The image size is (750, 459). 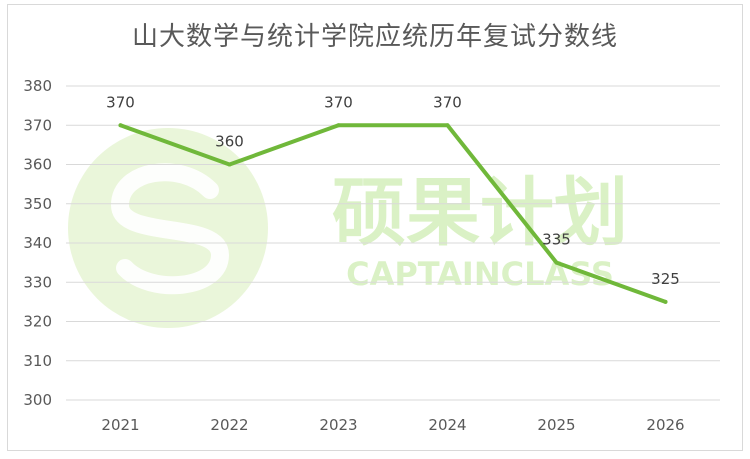 What do you see at coordinates (480, 213) in the screenshot?
I see `watermark-cn-text: 硕果计划` at bounding box center [480, 213].